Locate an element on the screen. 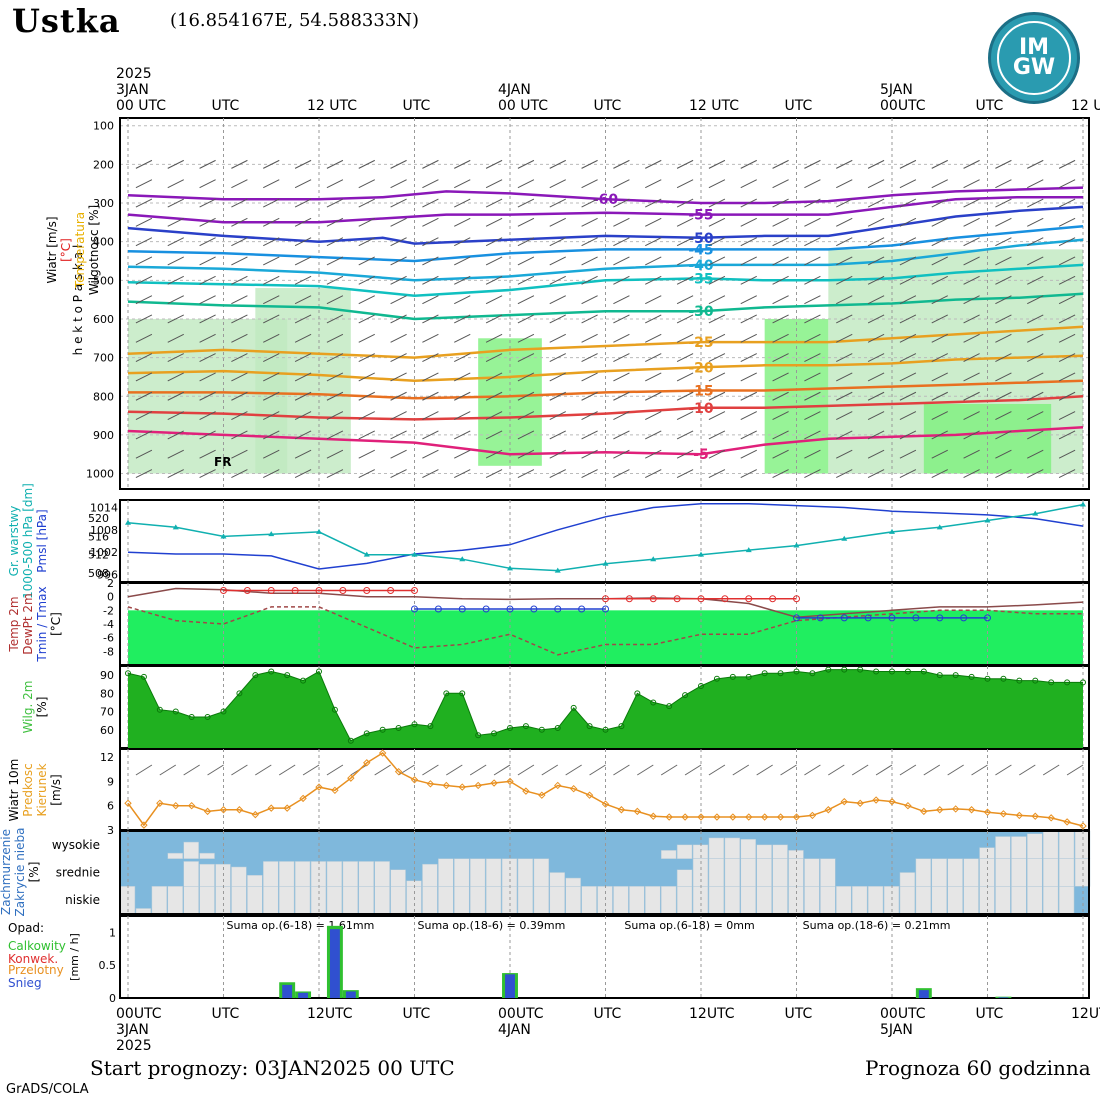 The height and width of the screenshot is (1100, 1100). temperature-tick-label: -8 is located at coordinates (108, 651).